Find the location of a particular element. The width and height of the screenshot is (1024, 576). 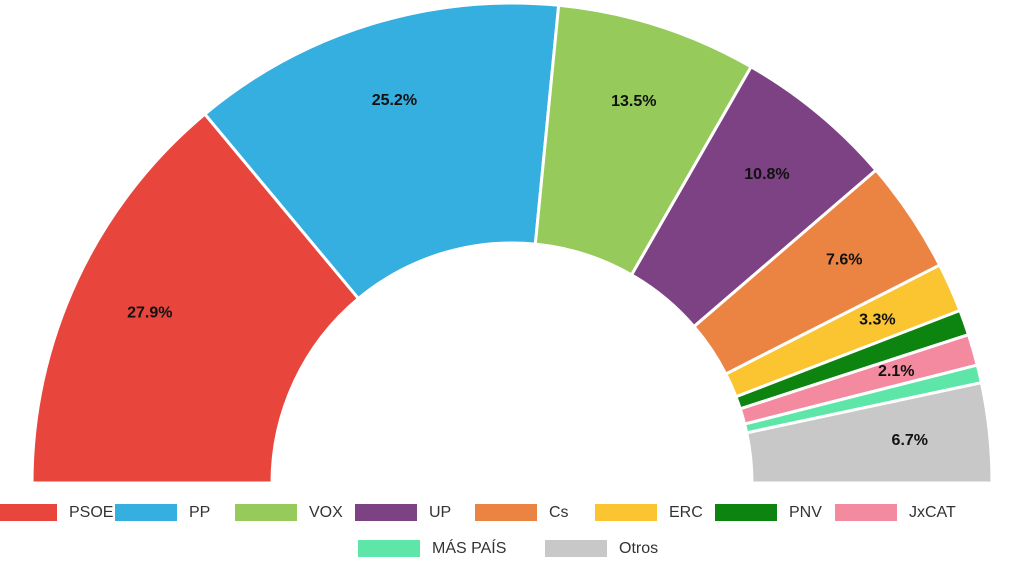

legend-label: JxCAT is located at coordinates (932, 512).